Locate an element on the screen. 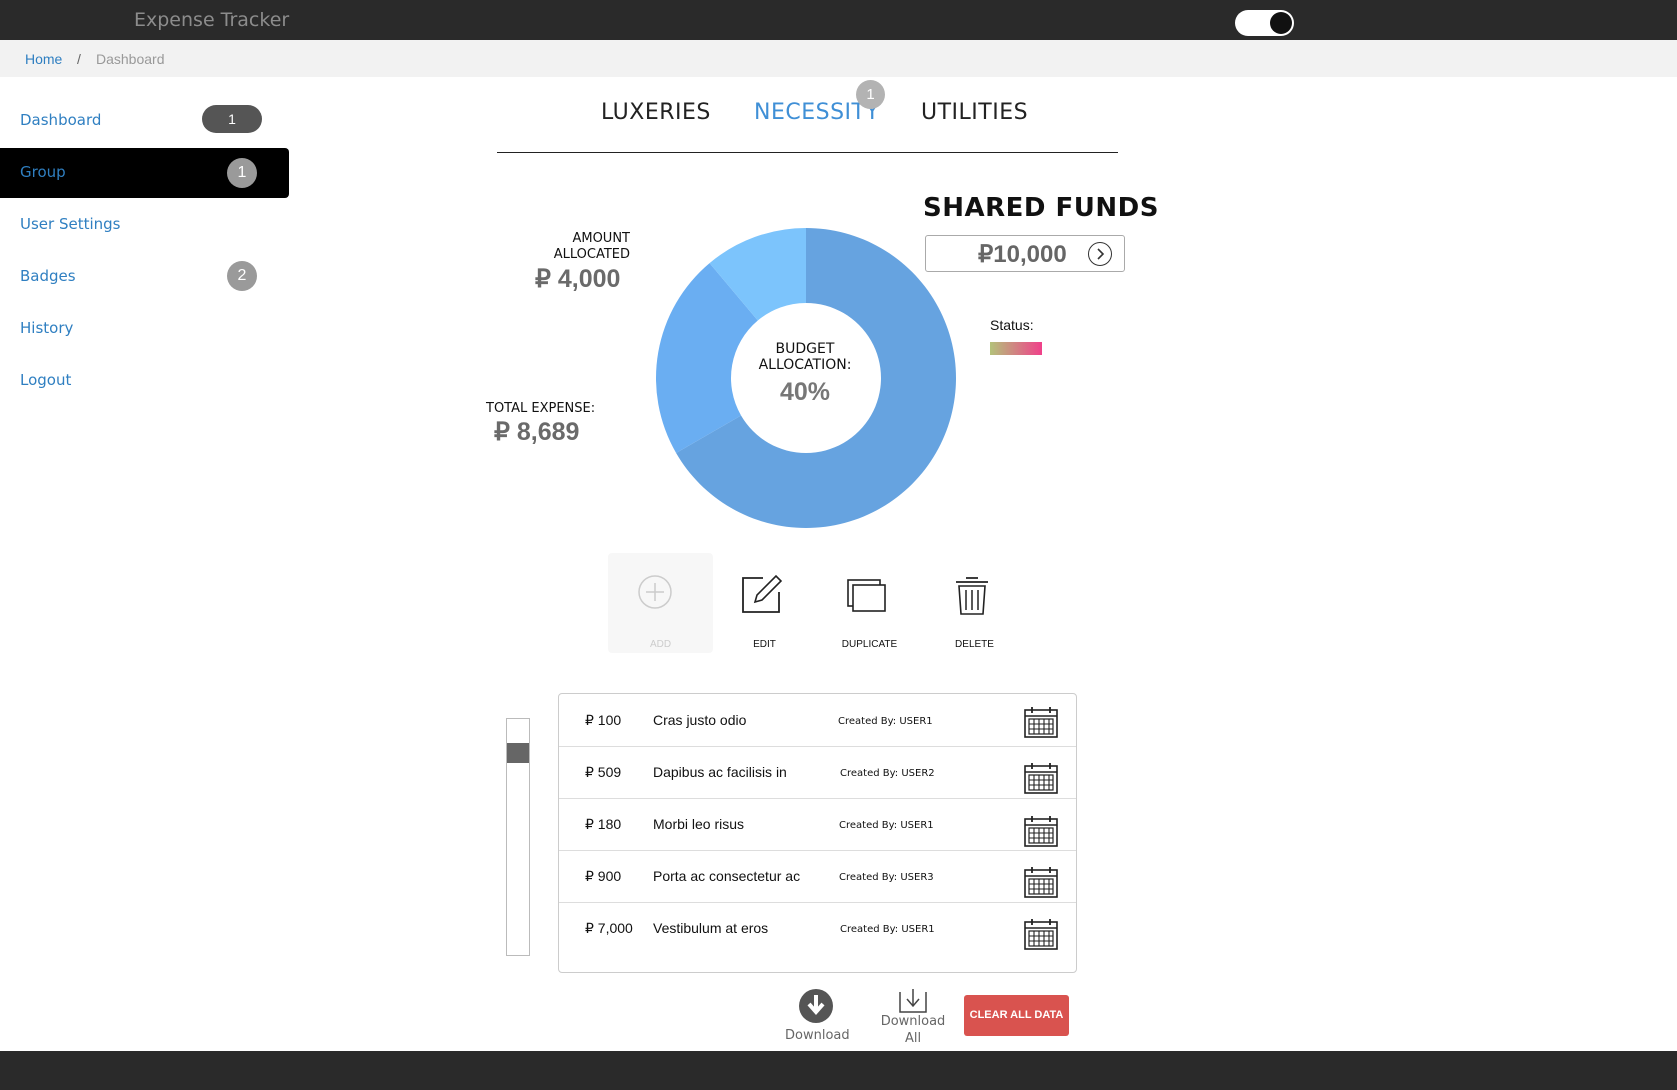 This screenshot has height=1090, width=1677. expense-description: Vestibulum at eros is located at coordinates (711, 928).